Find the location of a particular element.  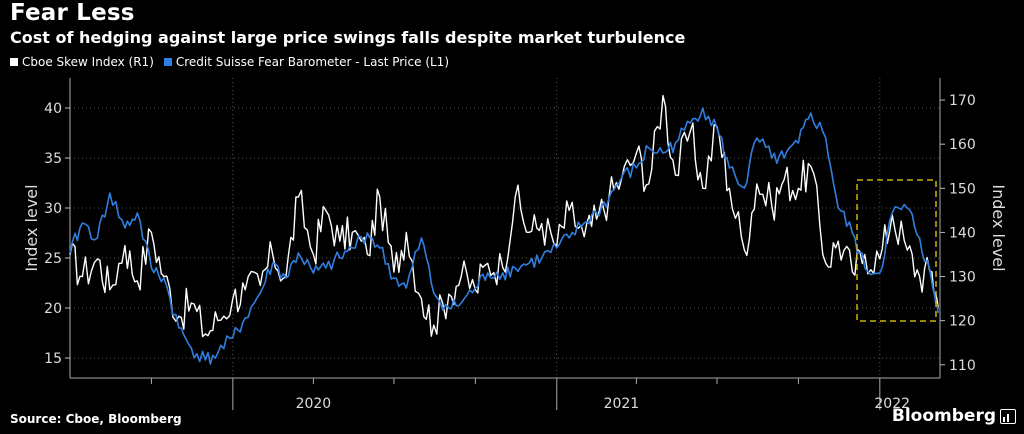

right-tick-label: 170 is located at coordinates (962, 101).